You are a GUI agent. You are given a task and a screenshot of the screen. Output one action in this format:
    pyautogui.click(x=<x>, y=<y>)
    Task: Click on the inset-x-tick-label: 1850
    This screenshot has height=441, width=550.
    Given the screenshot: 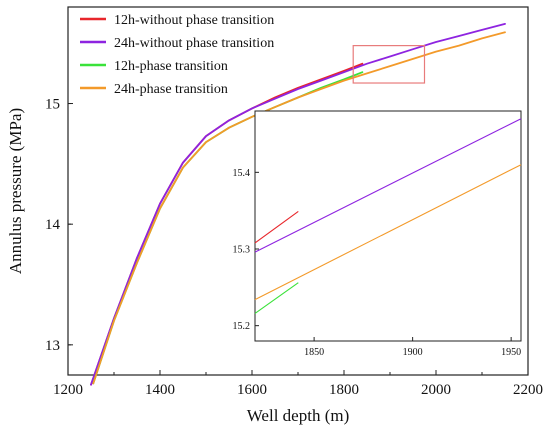 What is the action you would take?
    pyautogui.click(x=314, y=352)
    